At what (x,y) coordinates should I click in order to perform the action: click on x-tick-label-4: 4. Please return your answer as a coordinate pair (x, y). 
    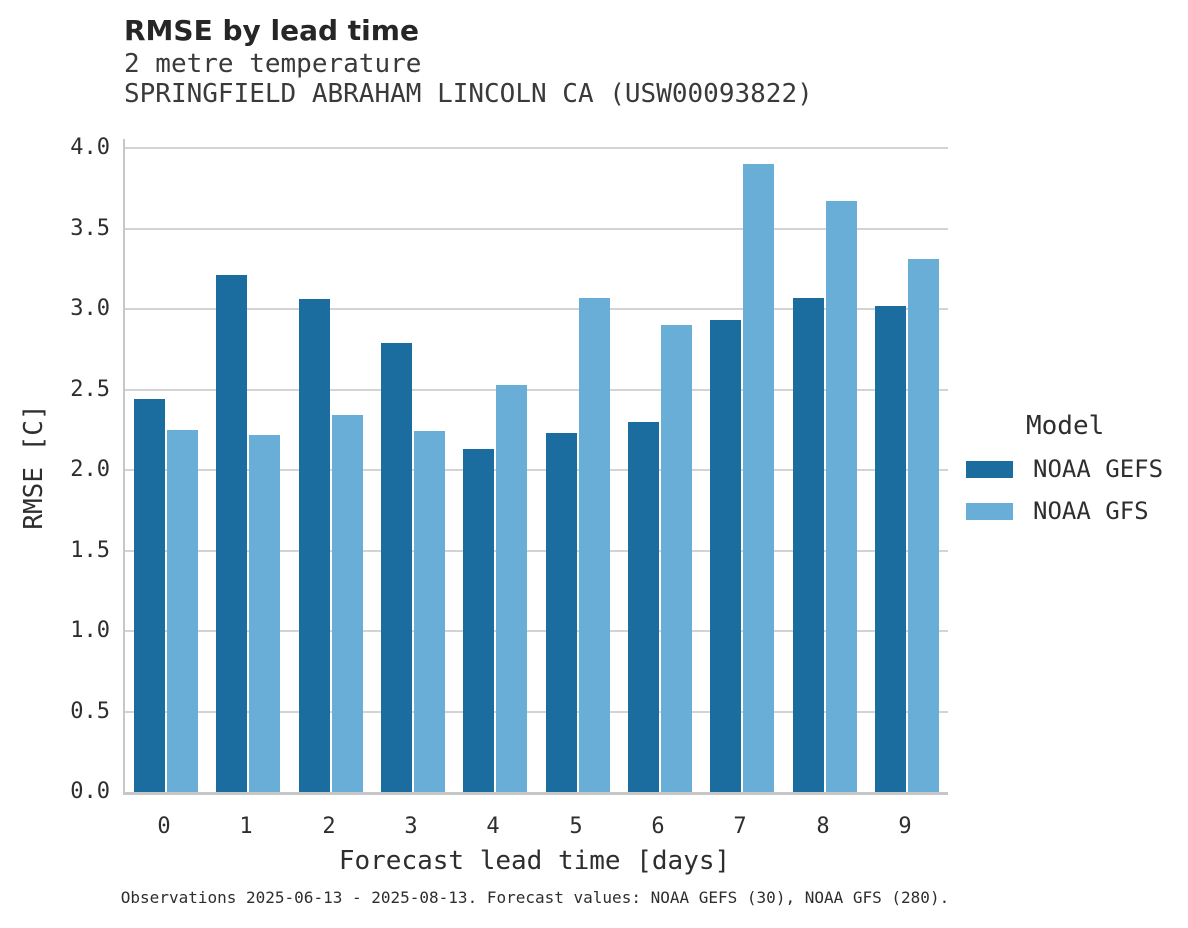
    Looking at the image, I should click on (493, 826).